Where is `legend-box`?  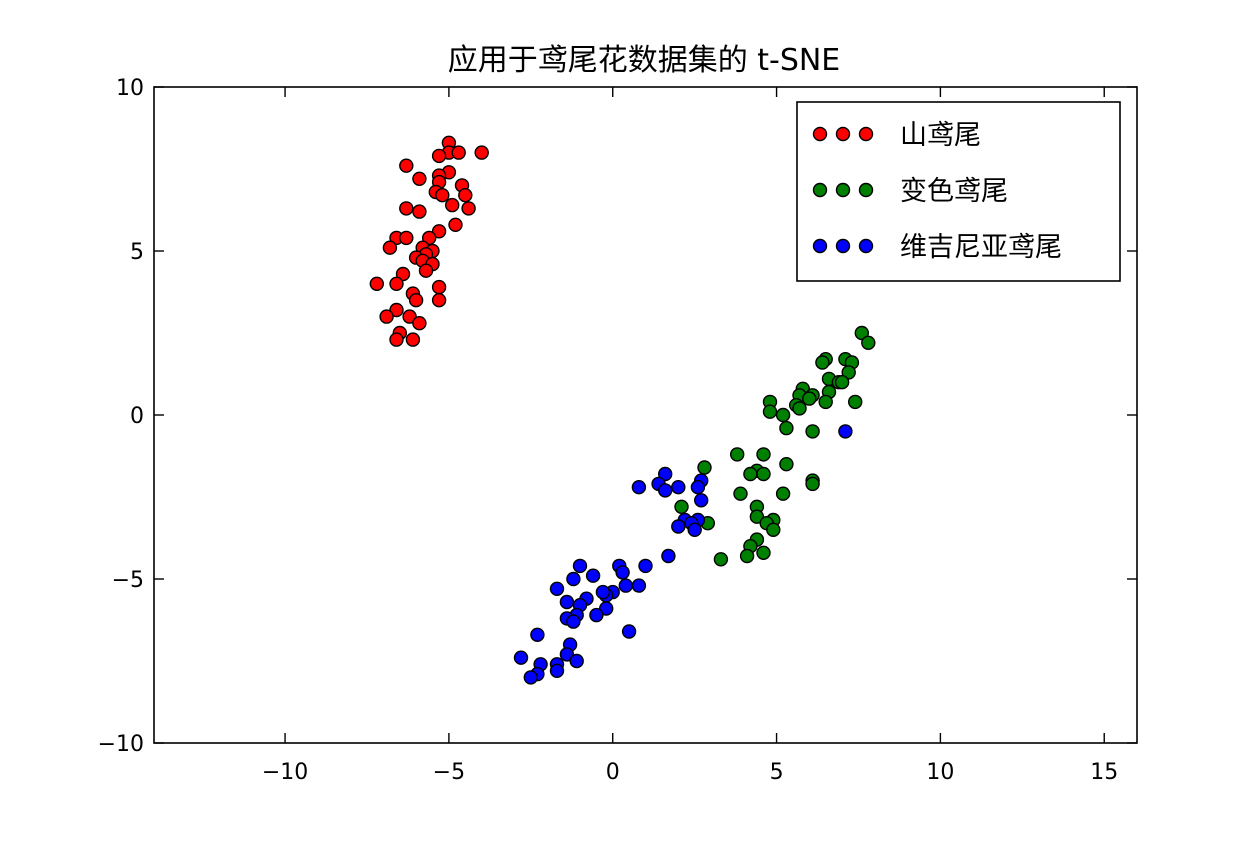
legend-box is located at coordinates (958, 191).